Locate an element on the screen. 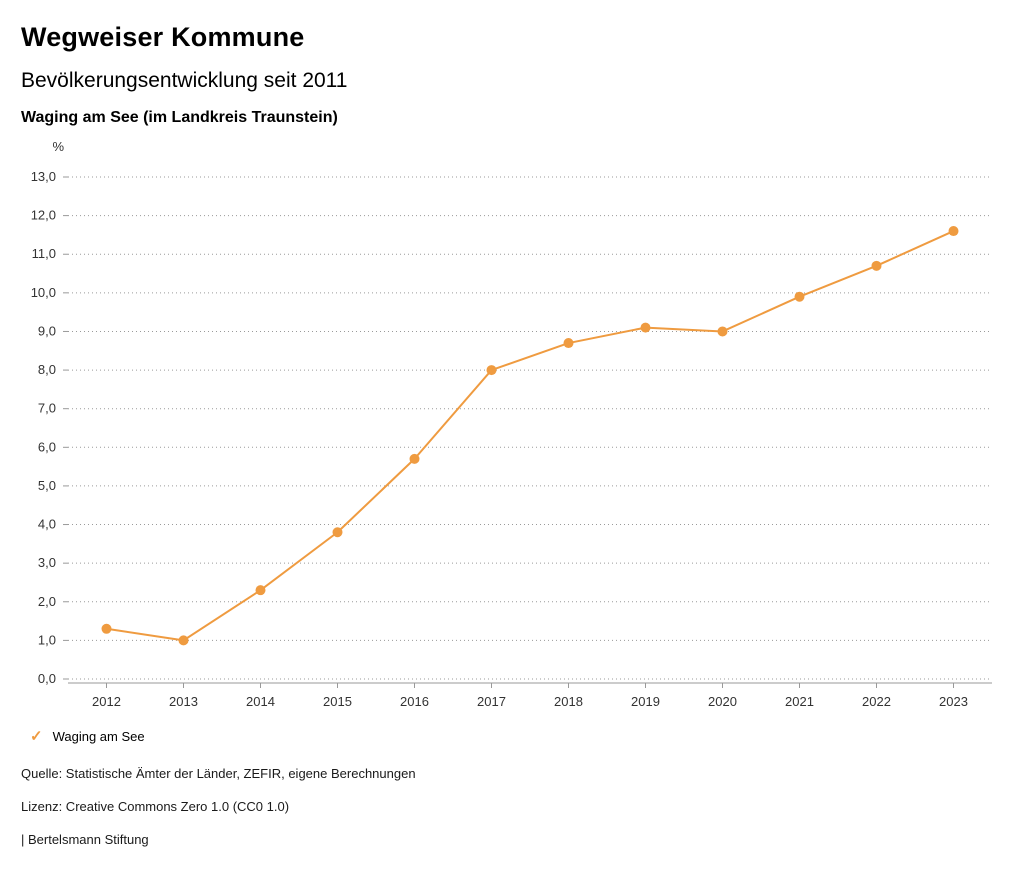  y-tick-label: 13,0 is located at coordinates (43, 176).